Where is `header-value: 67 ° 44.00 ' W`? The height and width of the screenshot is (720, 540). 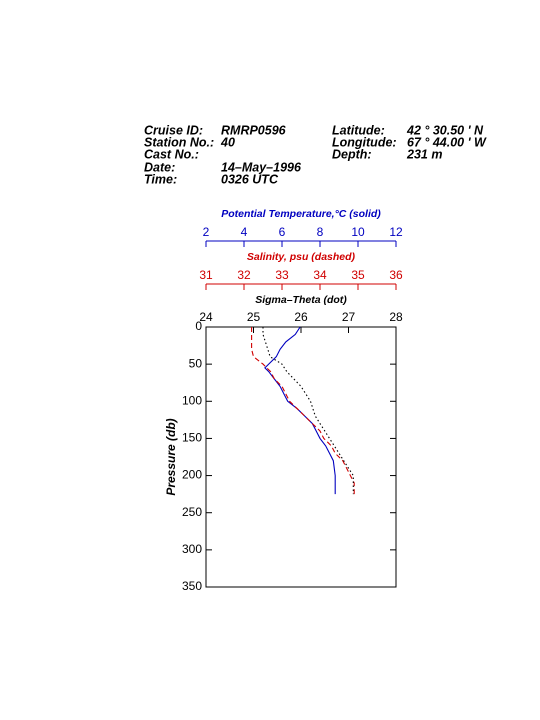
header-value: 67 ° 44.00 ' W is located at coordinates (447, 142).